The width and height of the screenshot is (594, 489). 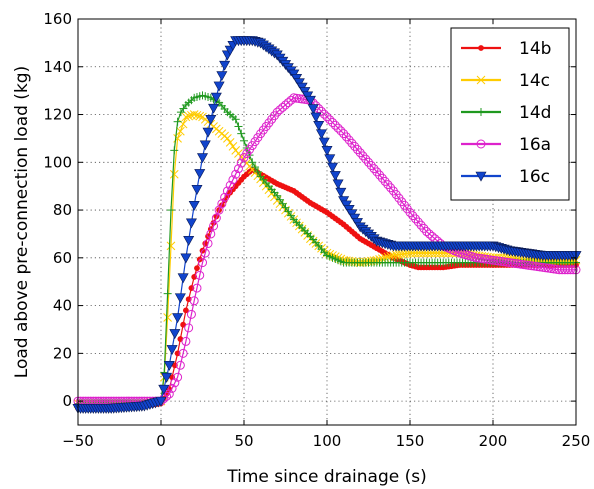 What do you see at coordinates (535, 113) in the screenshot?
I see `legend-label: 14d` at bounding box center [535, 113].